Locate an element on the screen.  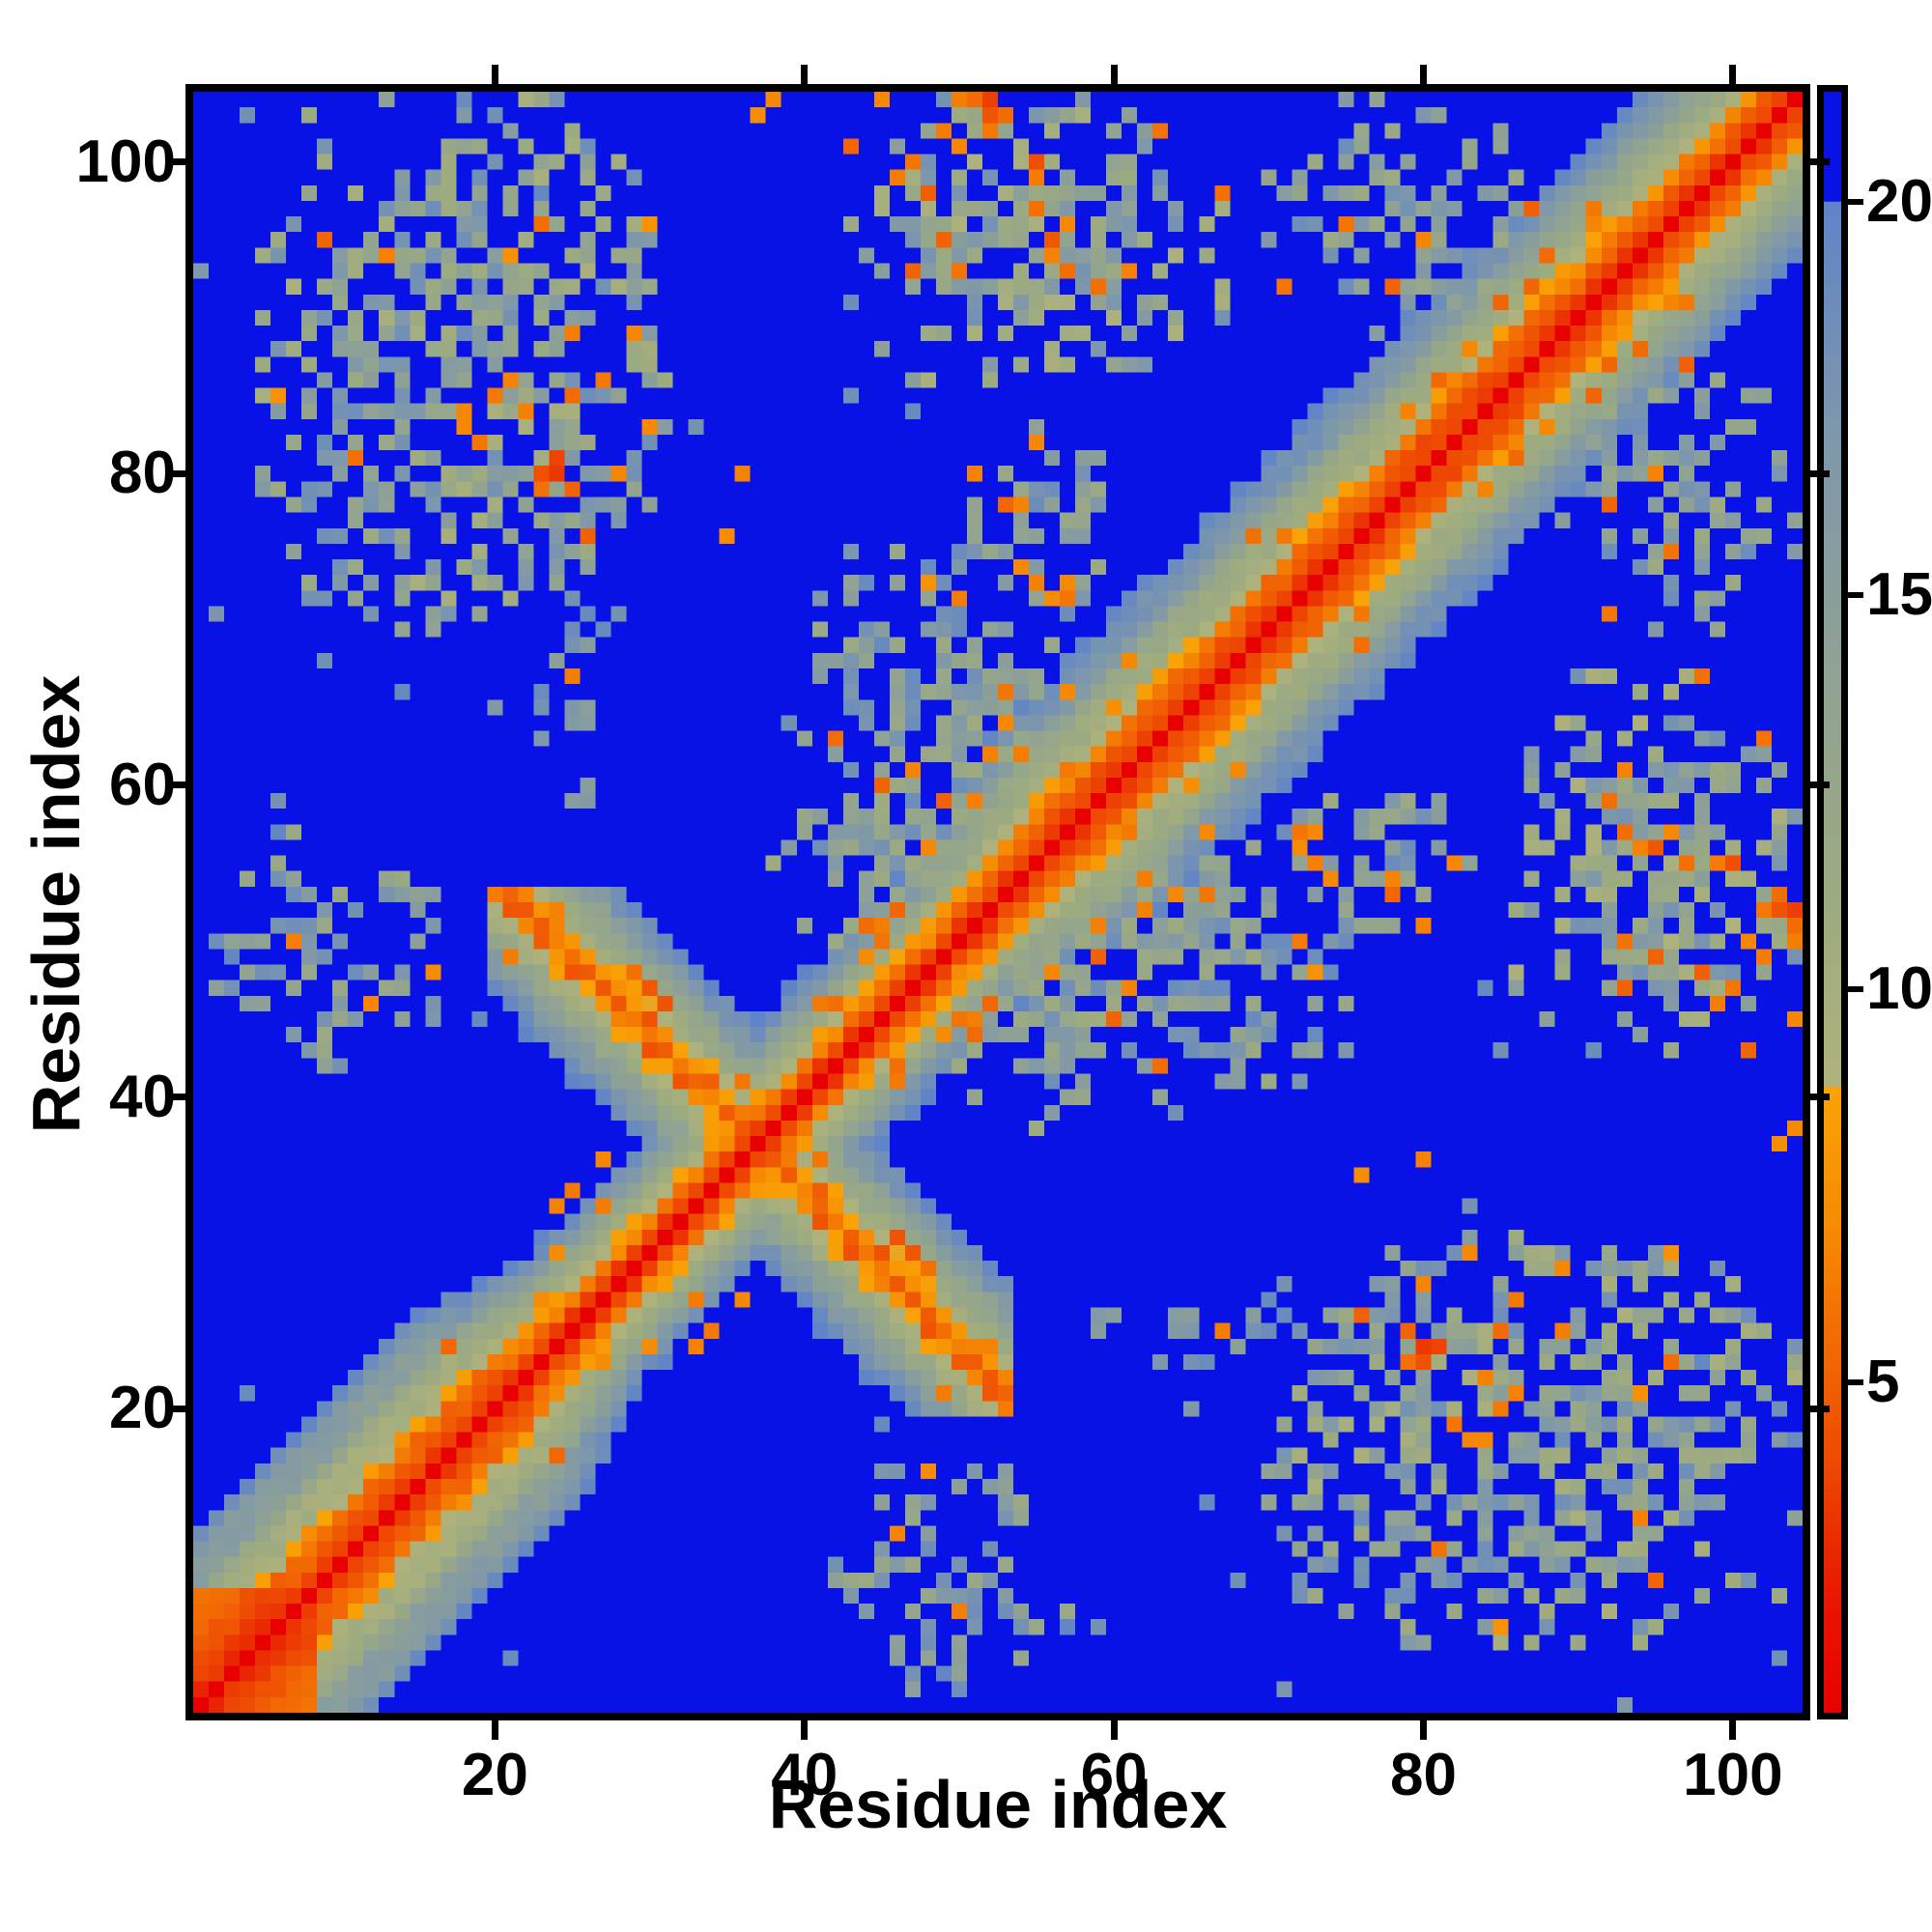
y-axis-title: Residue index is located at coordinates (56, 904).